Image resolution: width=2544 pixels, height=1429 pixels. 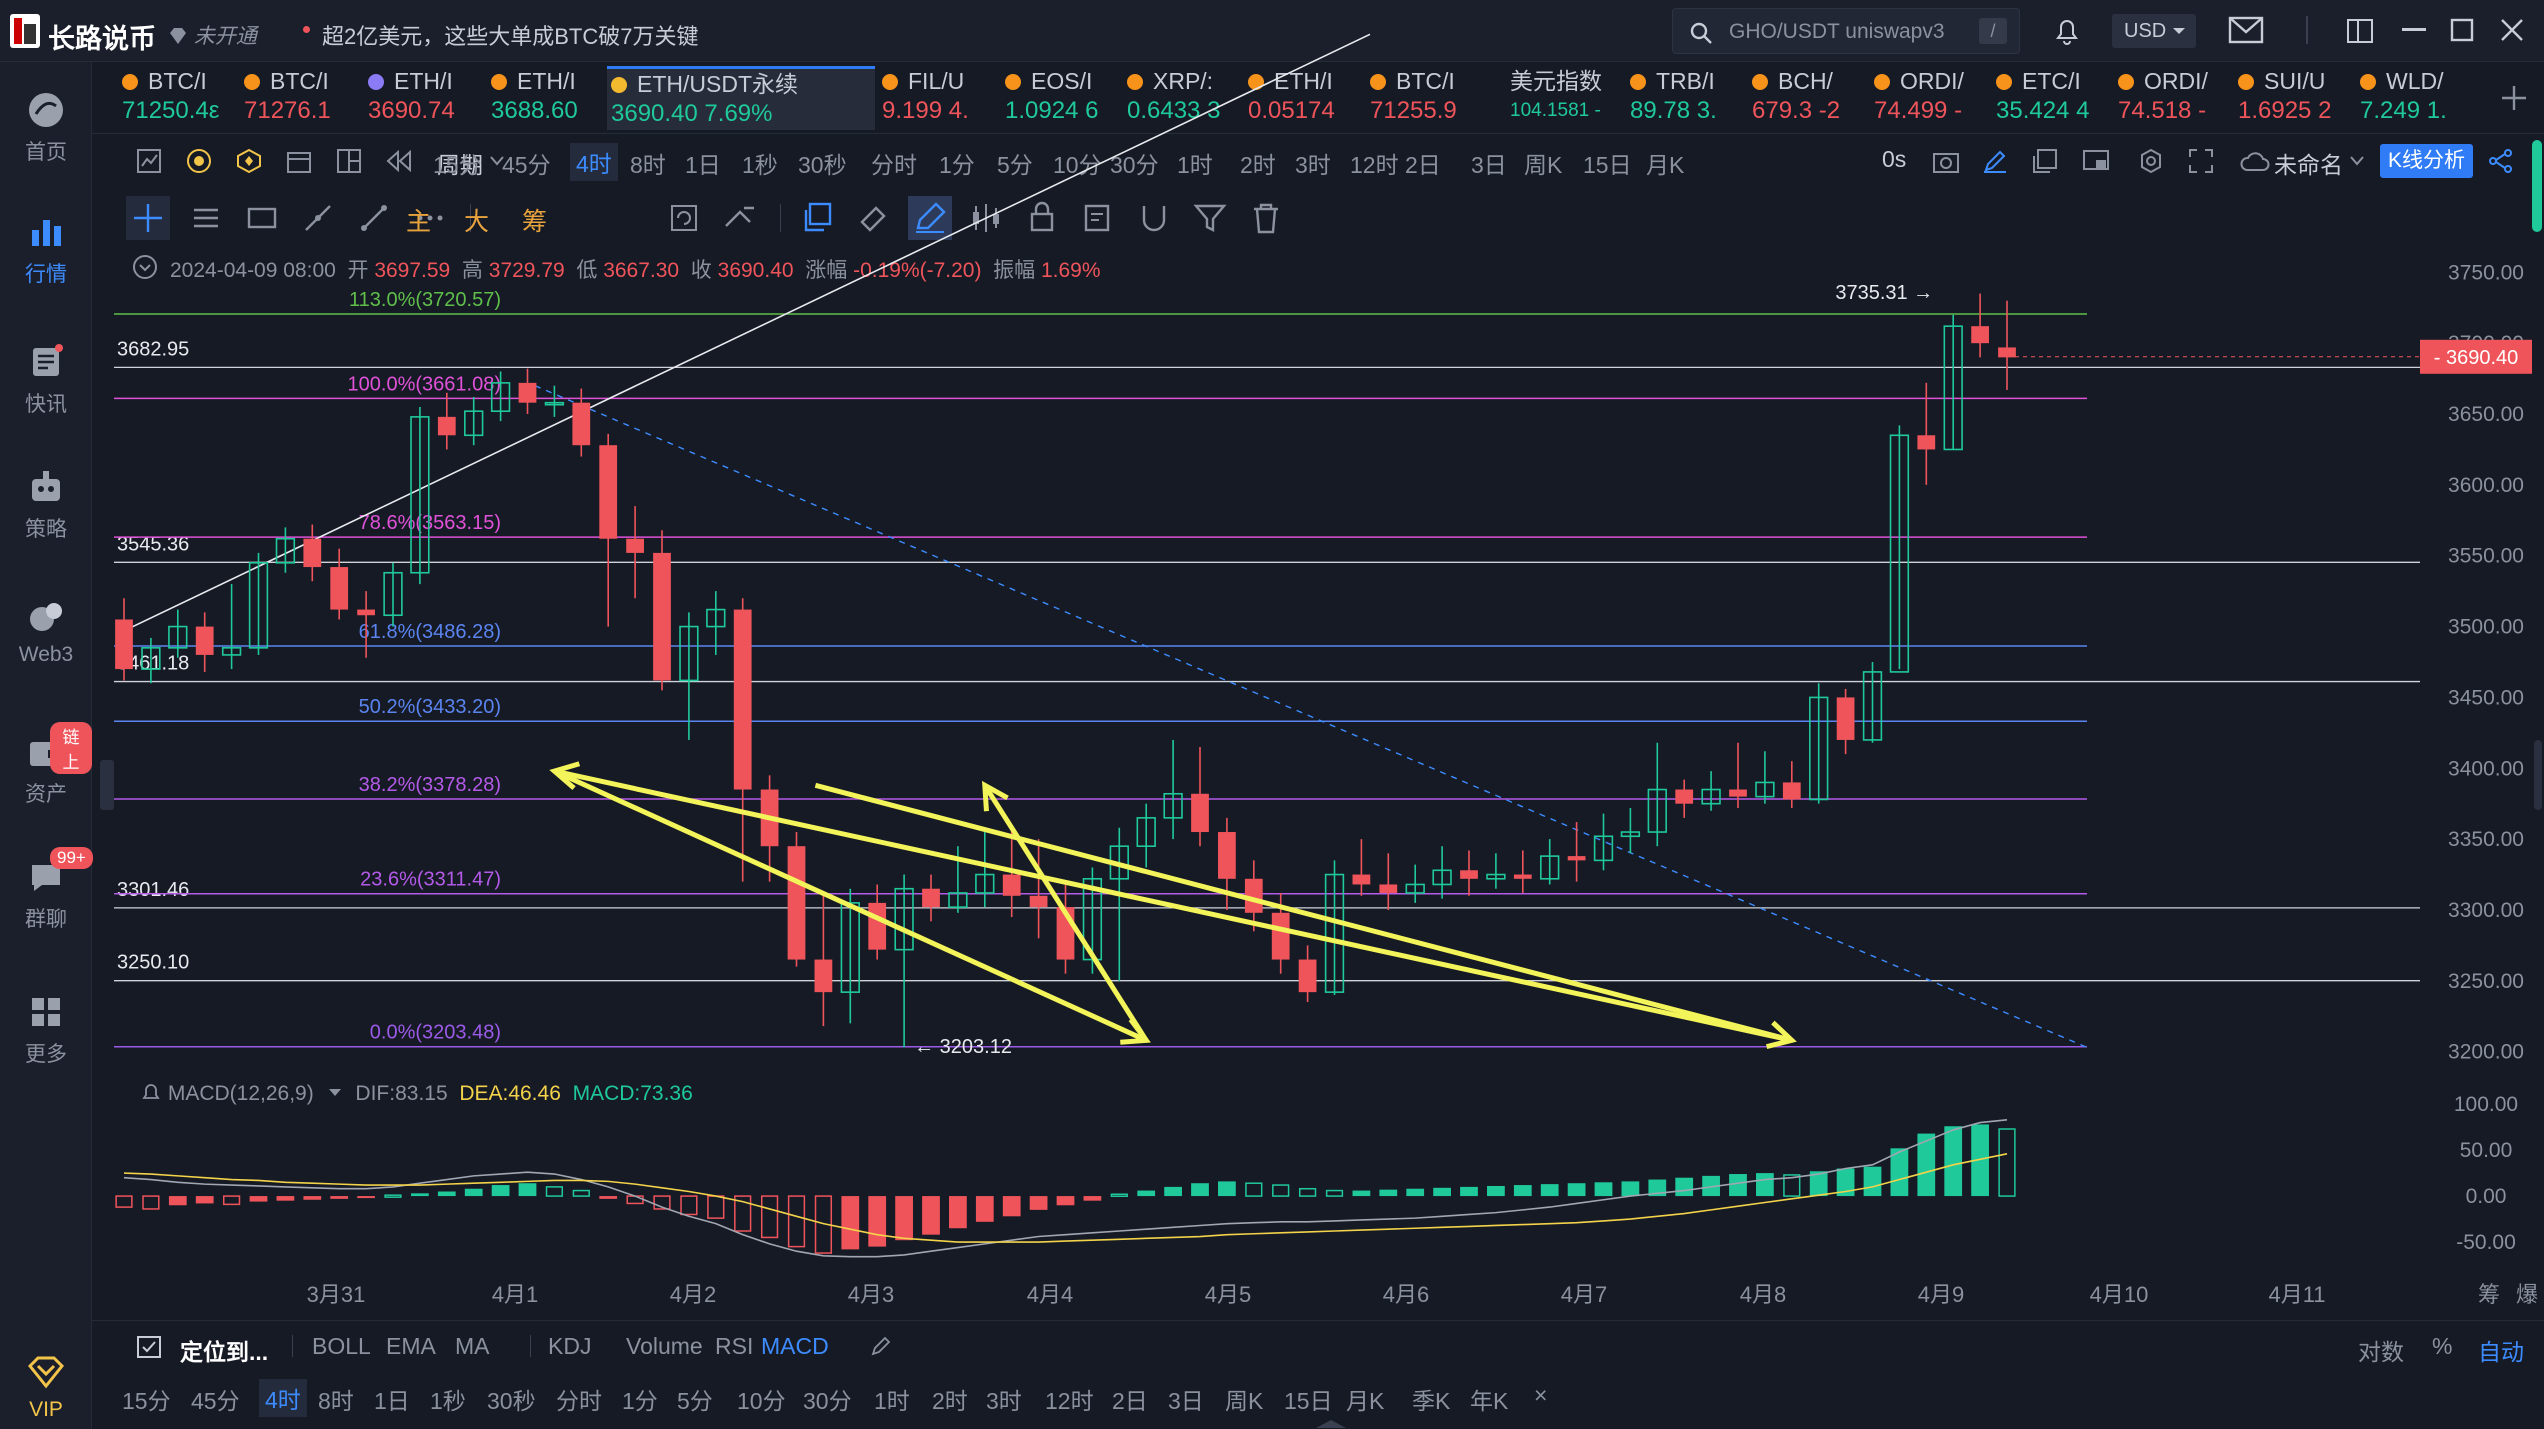 I want to click on log-scale-button: 对数, so click(x=2381, y=1352).